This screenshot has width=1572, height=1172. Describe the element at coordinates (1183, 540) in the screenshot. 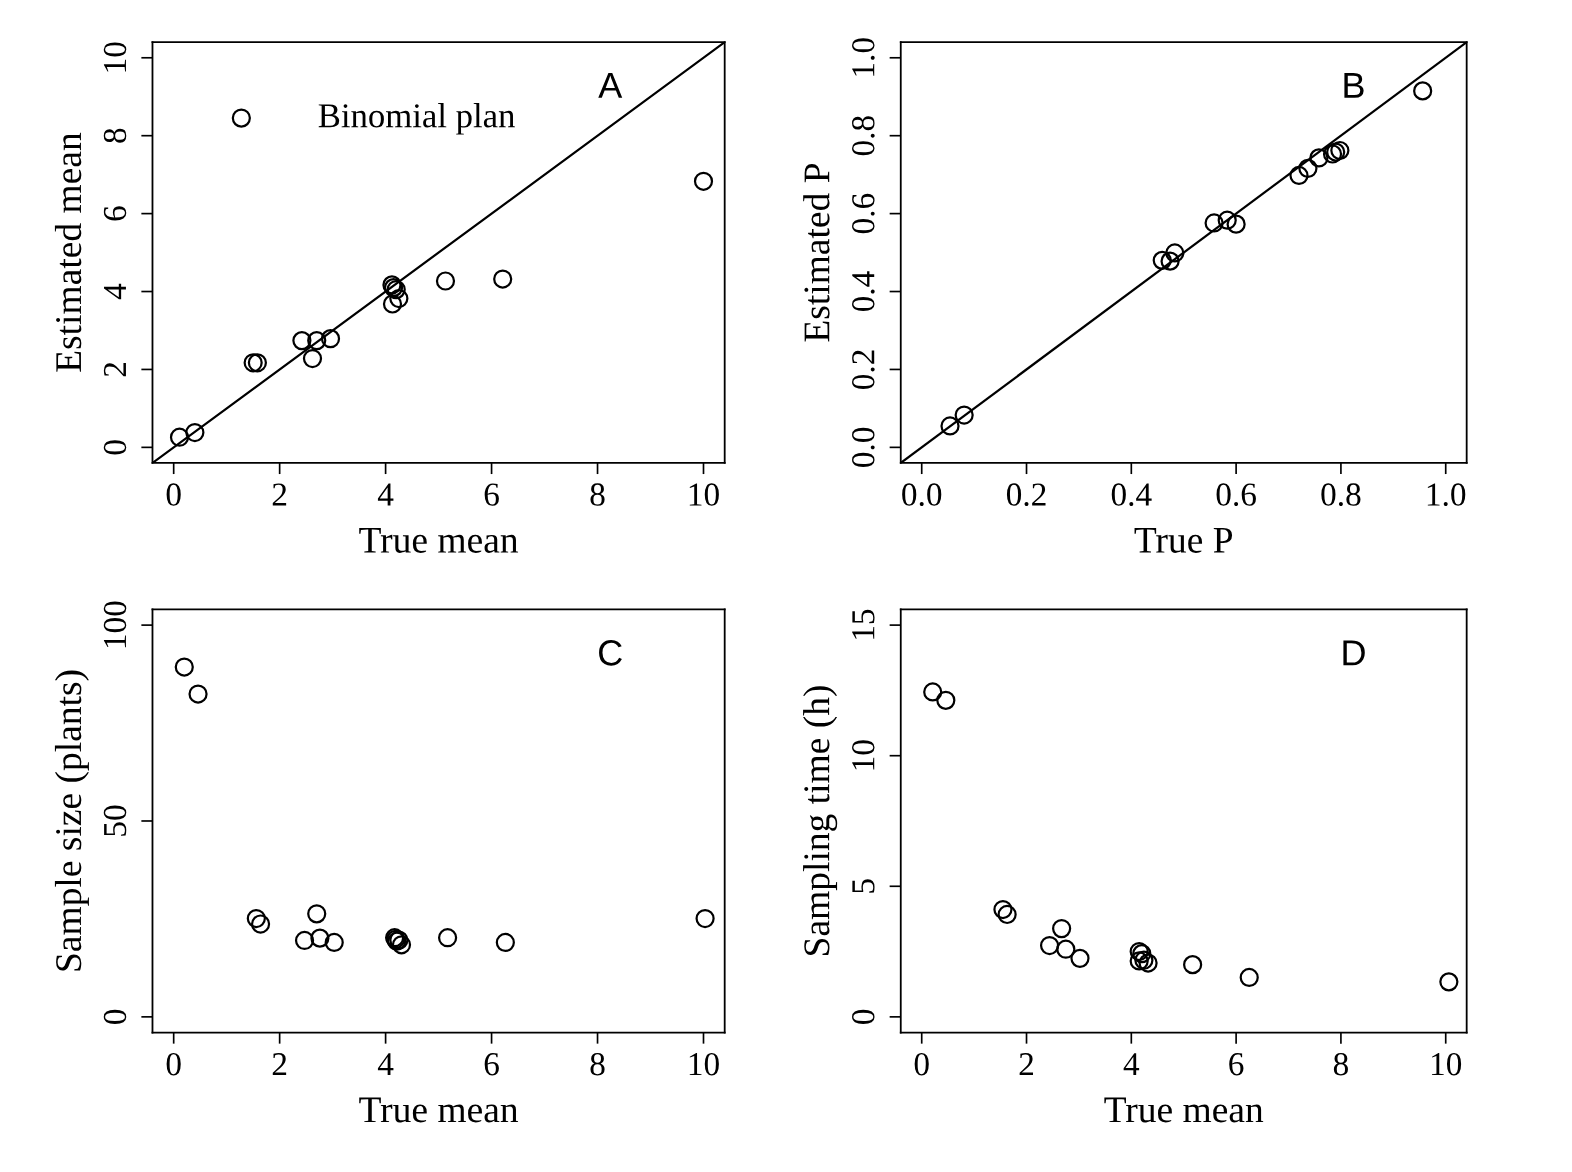

I see `x-axis-title: True P` at that location.